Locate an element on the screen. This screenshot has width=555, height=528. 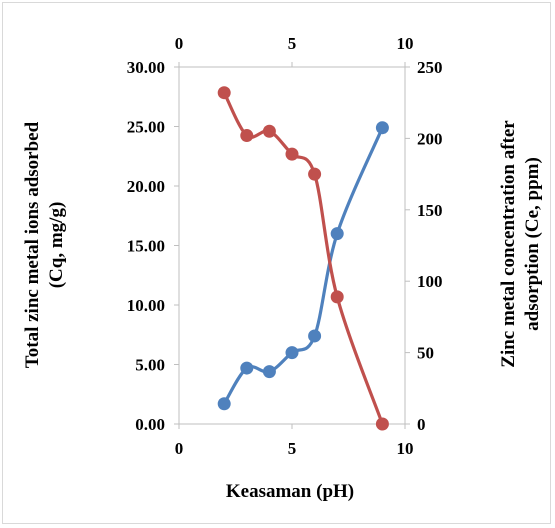
left-tick-label: 30.00 is located at coordinates (146, 67).